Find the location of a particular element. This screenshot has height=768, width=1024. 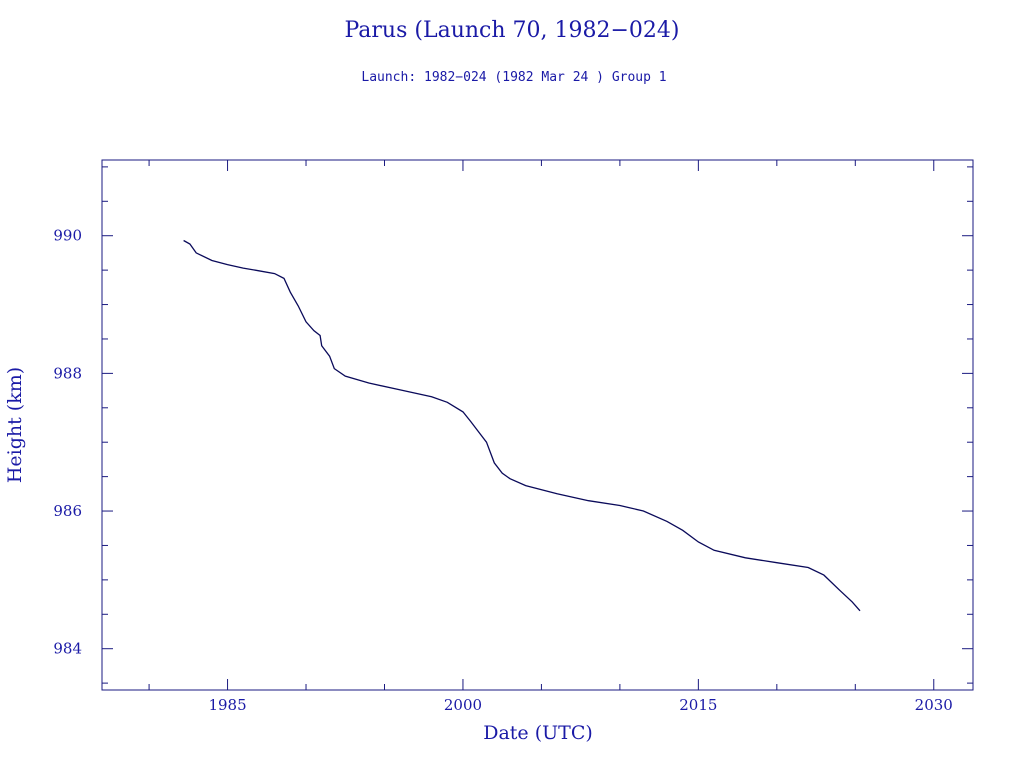

x-tick-label: 2015 is located at coordinates (698, 705).